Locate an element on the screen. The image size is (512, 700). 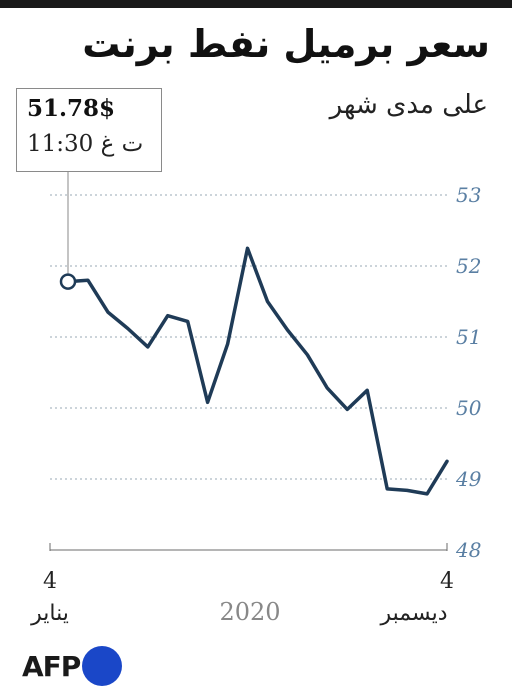
afp-logo-text: AFP is located at coordinates (51, 666).